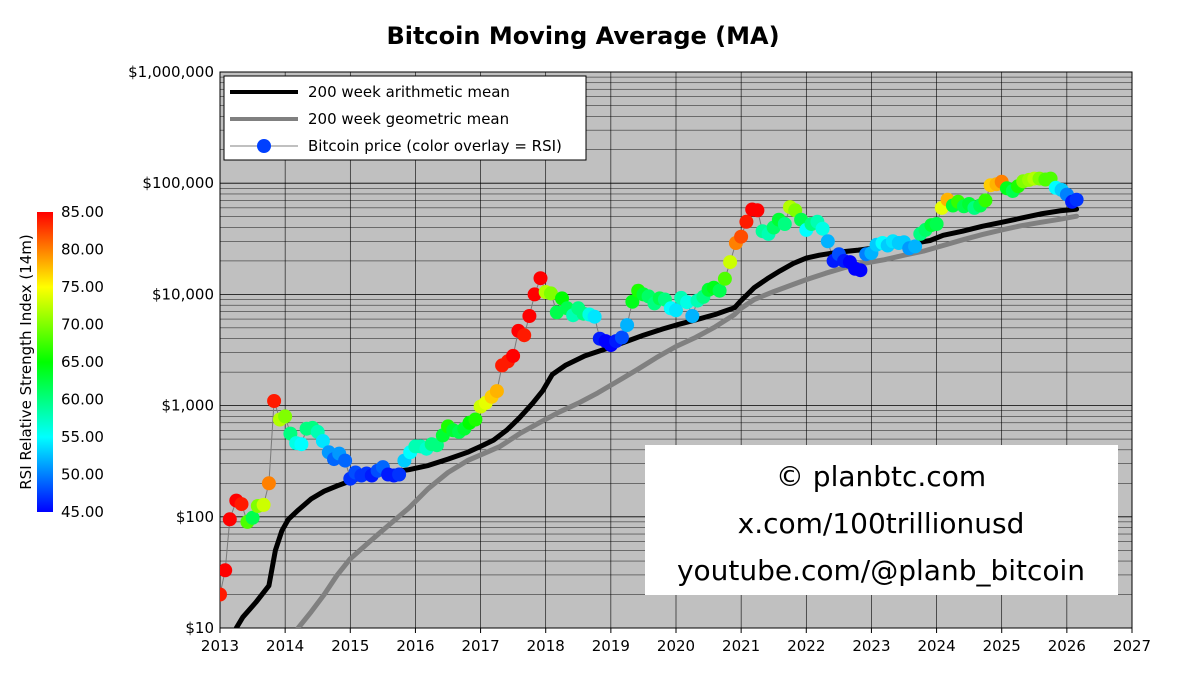 The image size is (1200, 676). What do you see at coordinates (435, 146) in the screenshot?
I see `legend-label-price: Bitcoin price (color overlay = RSI)` at bounding box center [435, 146].